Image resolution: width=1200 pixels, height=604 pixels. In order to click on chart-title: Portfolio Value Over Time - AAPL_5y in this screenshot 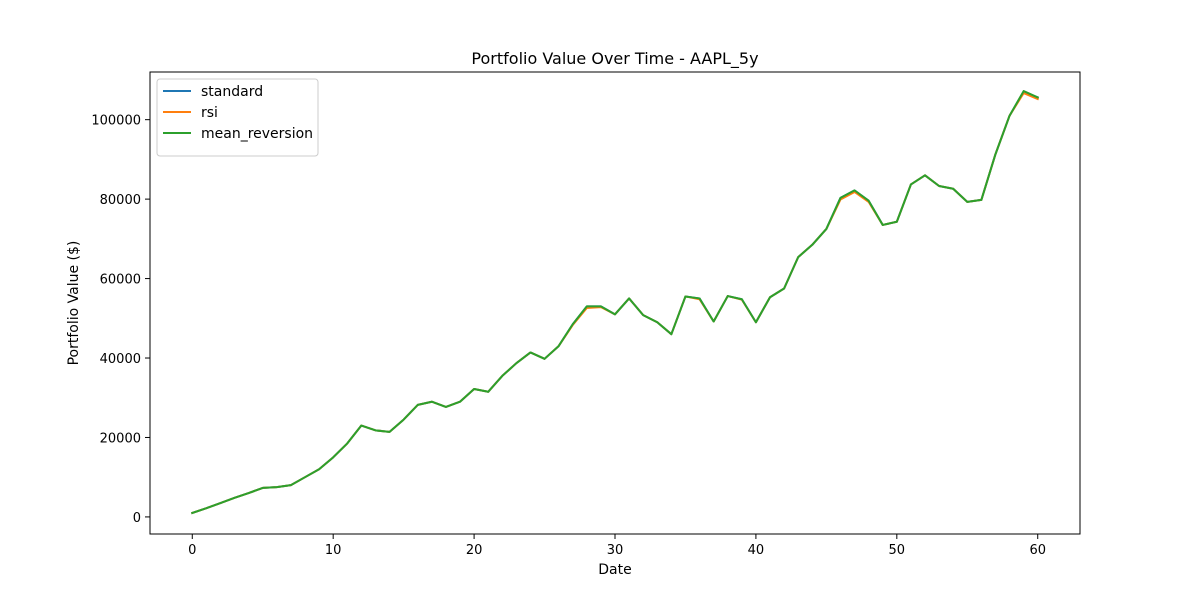, I will do `click(614, 59)`.